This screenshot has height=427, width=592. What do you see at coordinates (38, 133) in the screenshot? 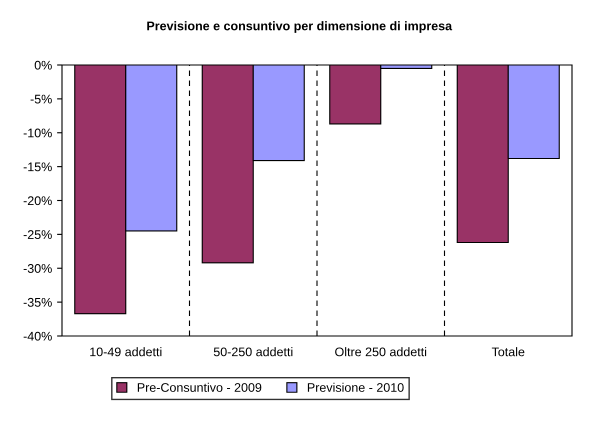
I see `y-tick-label: -10%` at bounding box center [38, 133].